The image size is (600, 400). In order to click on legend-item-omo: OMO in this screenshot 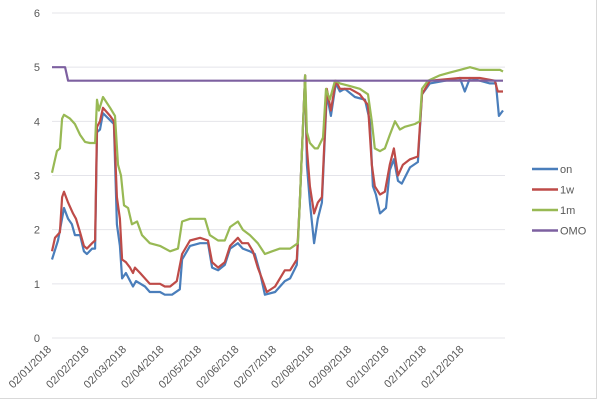, I will do `click(559, 232)`.